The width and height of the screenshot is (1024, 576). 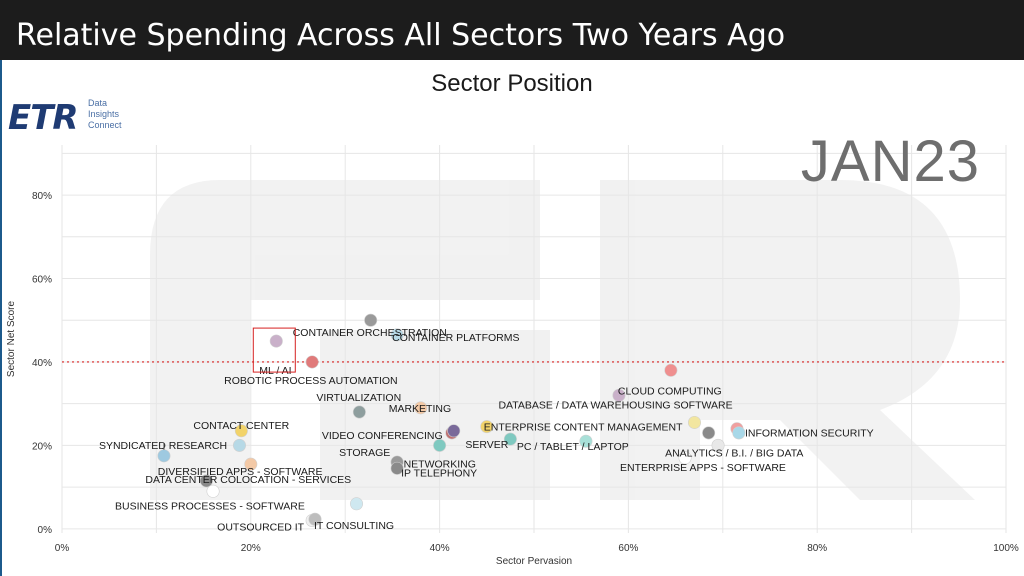 I want to click on x-axis-label: Sector Pervasion, so click(x=534, y=561).